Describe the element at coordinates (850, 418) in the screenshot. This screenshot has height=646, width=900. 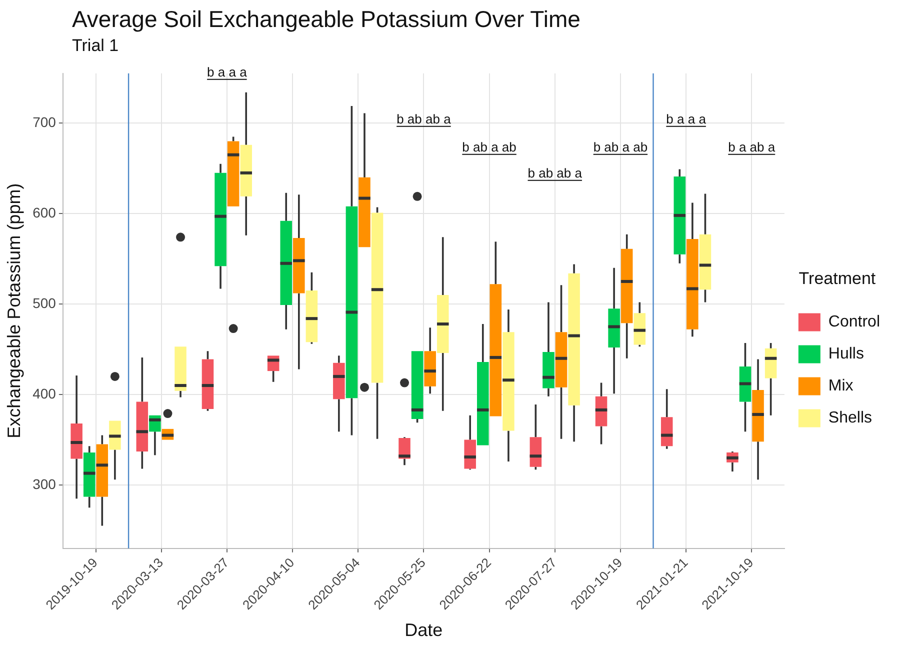
I see `legend-label: Shells` at that location.